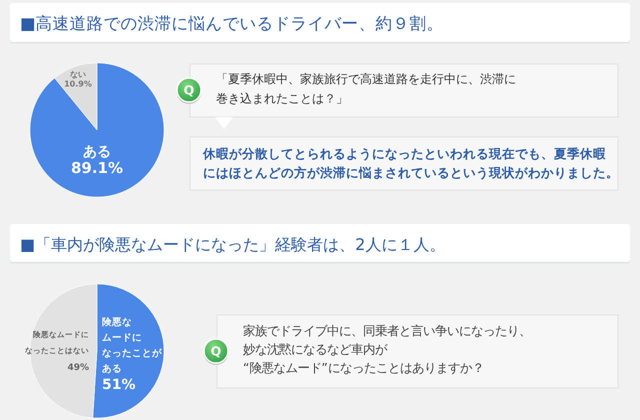  What do you see at coordinates (410, 163) in the screenshot?
I see `text: 休暇が分散してとられるようになったといわれる現在でも、夏季休暇にはほとんどの方が渋滞に悩まされているという現状がわかりました。` at bounding box center [410, 163].